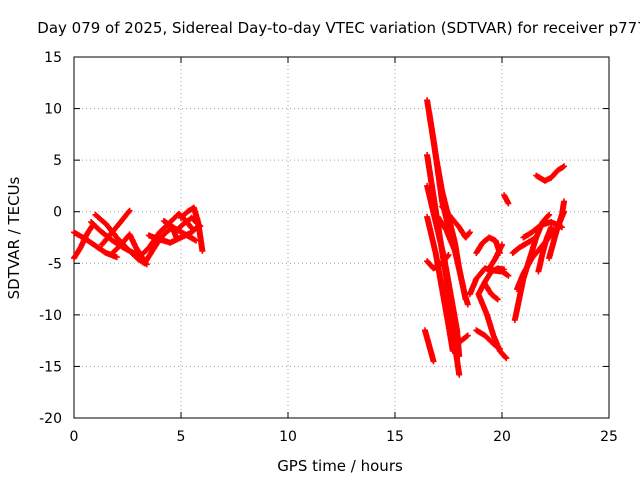 This screenshot has height=480, width=640. What do you see at coordinates (57, 161) in the screenshot?
I see `y-tick-label: 5` at bounding box center [57, 161].